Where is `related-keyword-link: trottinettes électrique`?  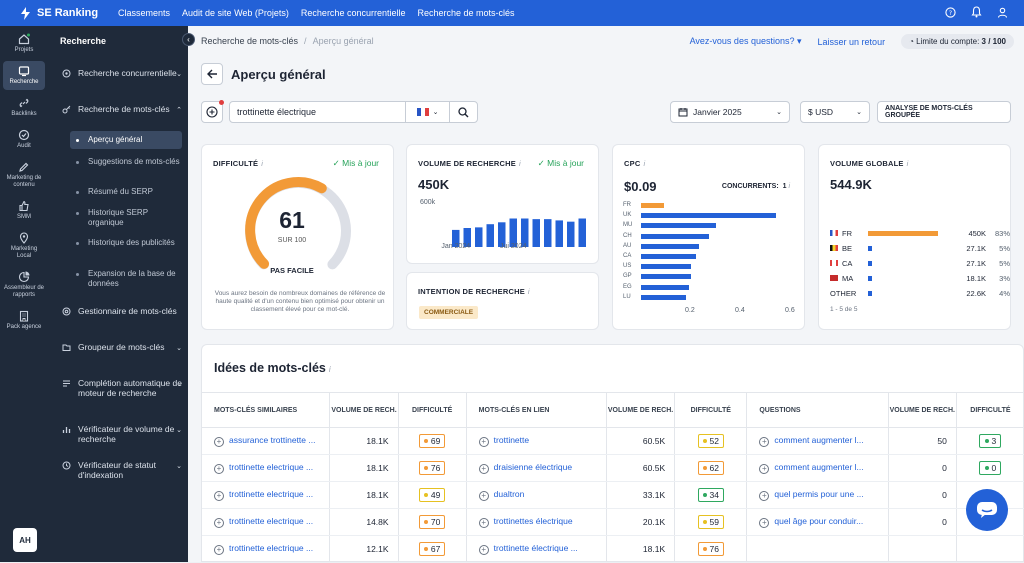
related-keyword-link: trottinettes électrique is located at coordinates (533, 521).